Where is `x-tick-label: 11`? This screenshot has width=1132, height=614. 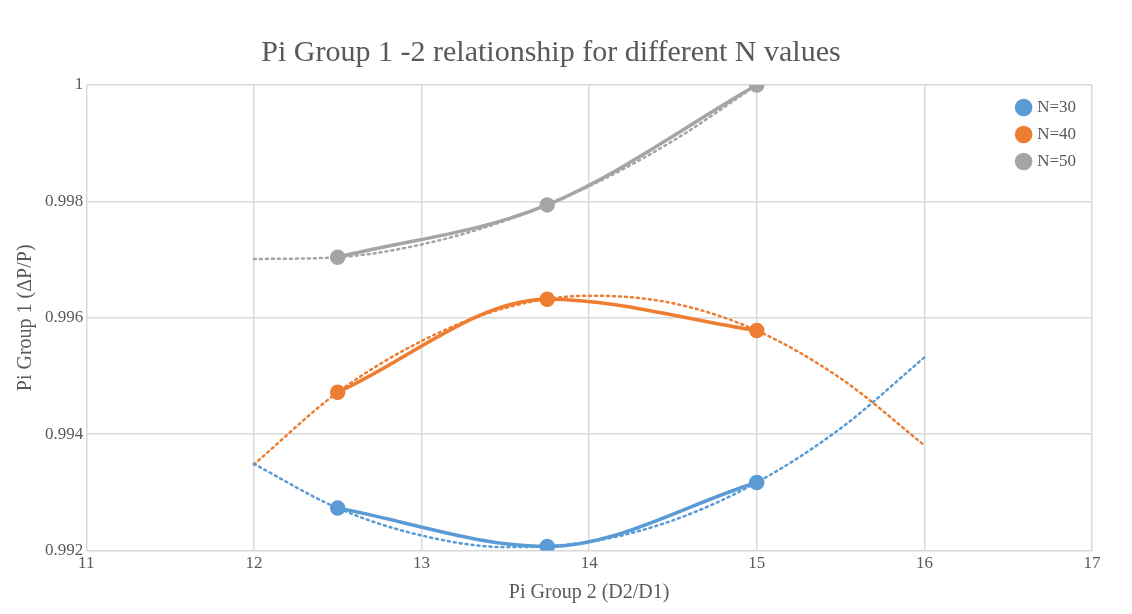
x-tick-label: 11 is located at coordinates (86, 563).